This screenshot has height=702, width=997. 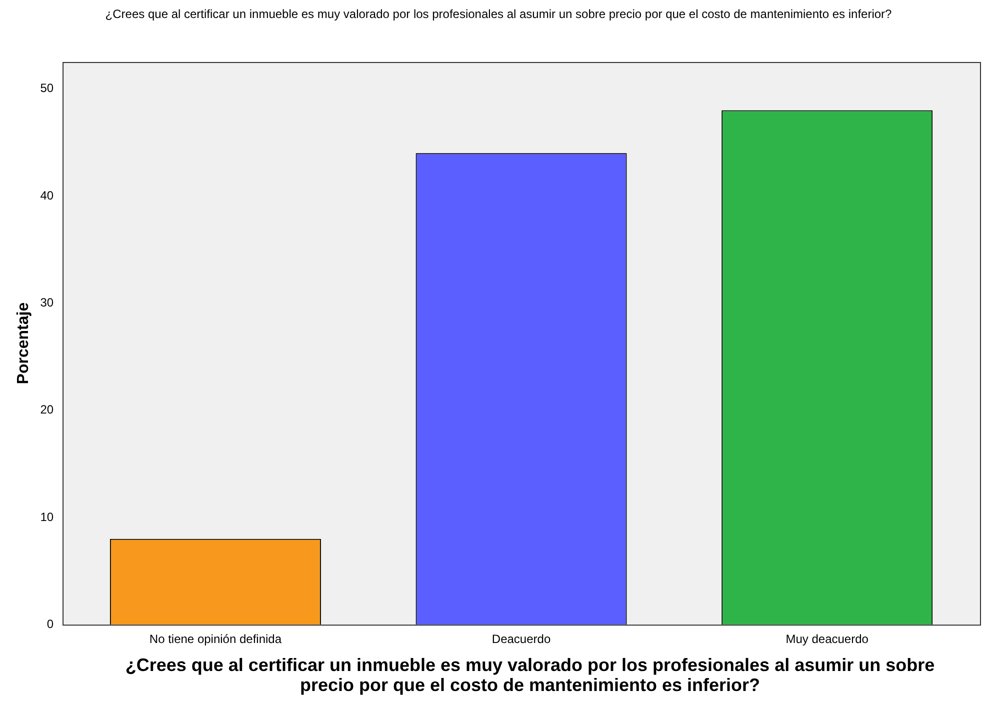 I want to click on x-tick-label: No tiene opinión definida, so click(x=215, y=639).